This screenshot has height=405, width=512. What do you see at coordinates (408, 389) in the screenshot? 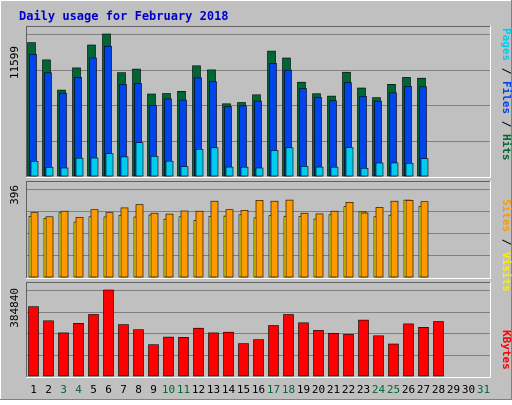
I see `x-tick-label: 26` at bounding box center [408, 389].